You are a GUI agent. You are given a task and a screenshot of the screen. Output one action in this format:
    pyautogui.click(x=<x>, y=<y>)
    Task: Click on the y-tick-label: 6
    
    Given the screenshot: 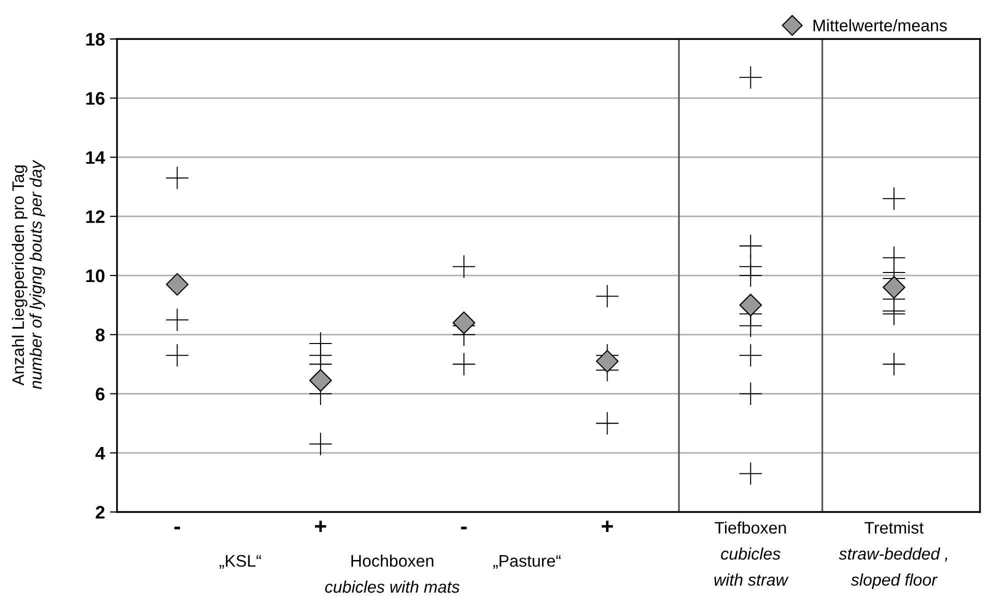 What is the action you would take?
    pyautogui.click(x=100, y=394)
    